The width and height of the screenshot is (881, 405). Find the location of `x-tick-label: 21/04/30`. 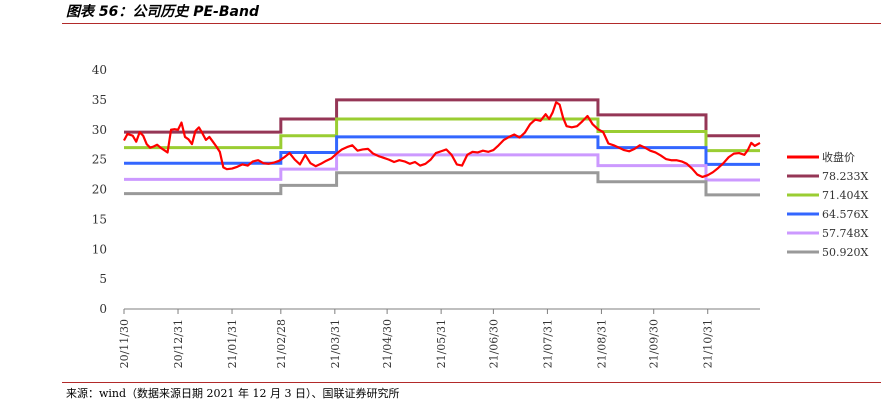

x-tick-label: 21/04/30 is located at coordinates (387, 343).